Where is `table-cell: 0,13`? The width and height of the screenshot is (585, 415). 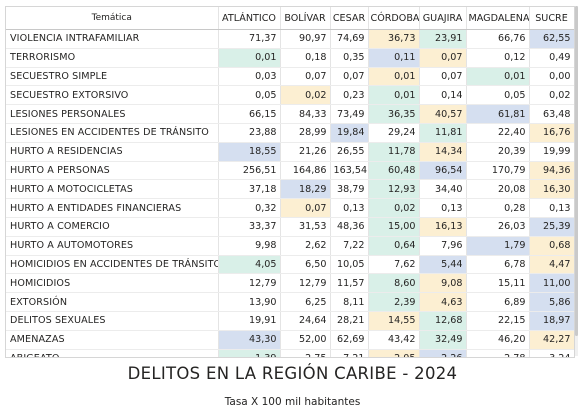 table-cell: 0,13 is located at coordinates (443, 208).